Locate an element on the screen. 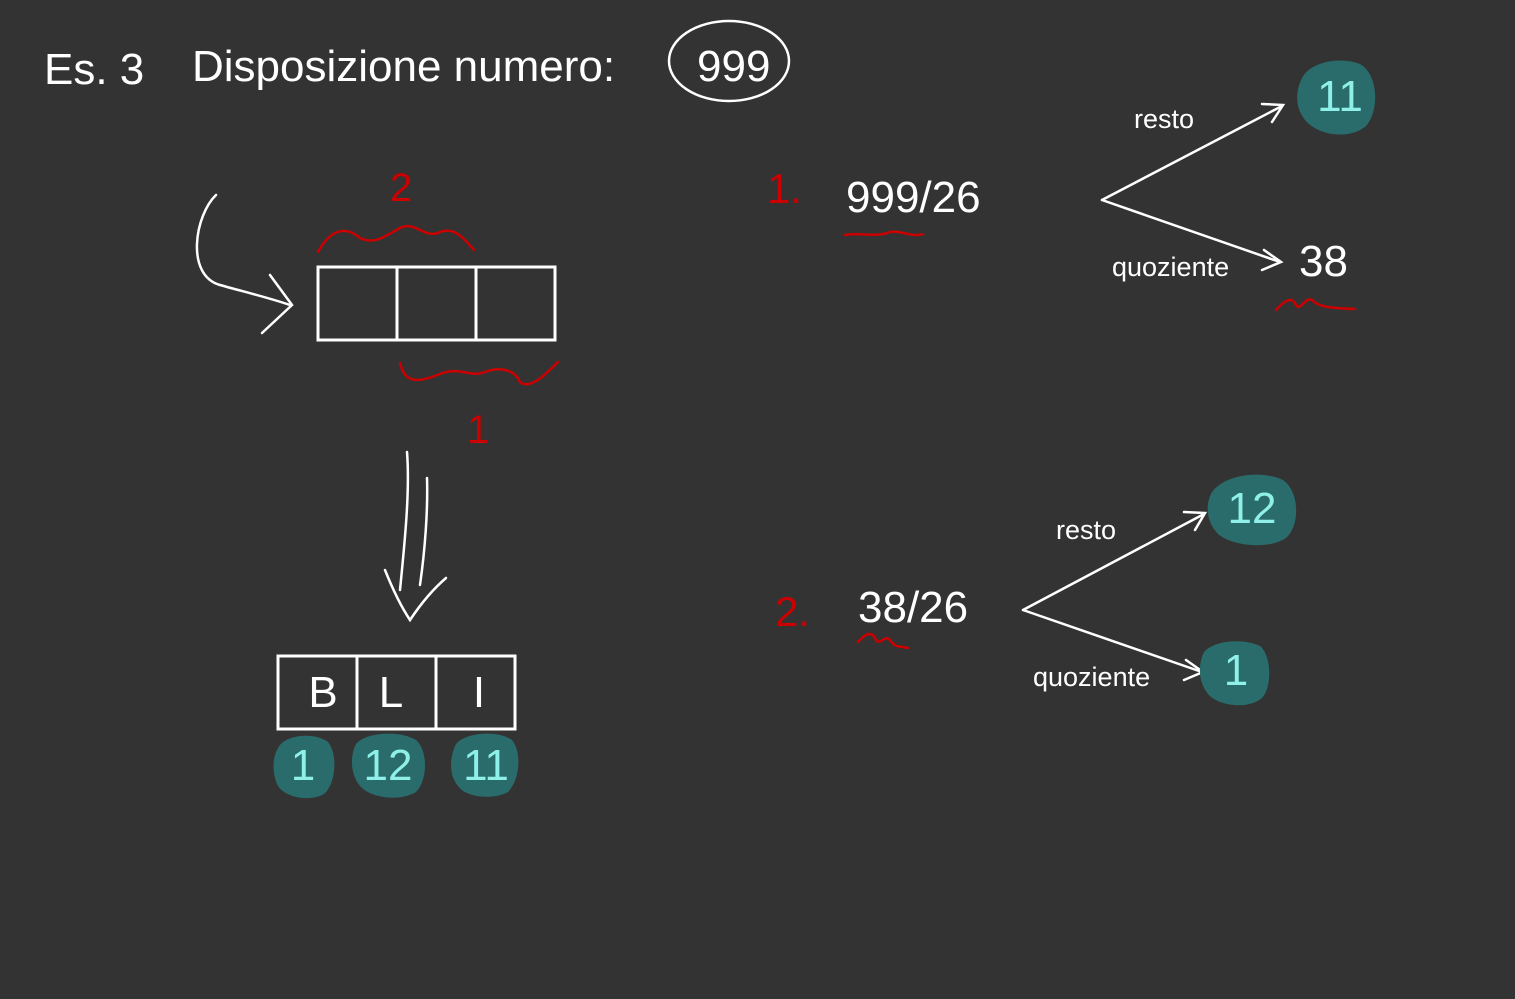 The width and height of the screenshot is (1515, 999). step1-resto-value: 11 is located at coordinates (1340, 96).